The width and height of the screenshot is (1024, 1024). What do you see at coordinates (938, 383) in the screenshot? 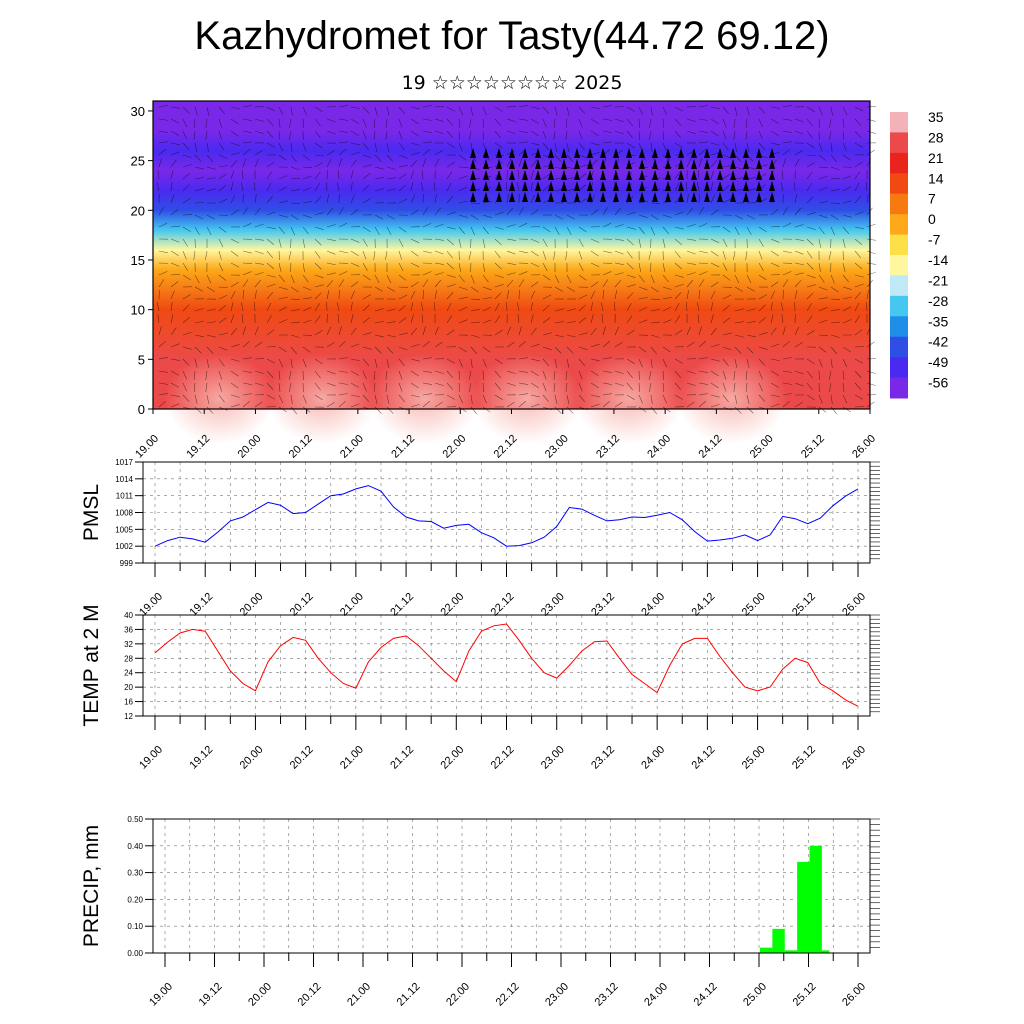
I see `colorbar-label: -56` at bounding box center [938, 383].